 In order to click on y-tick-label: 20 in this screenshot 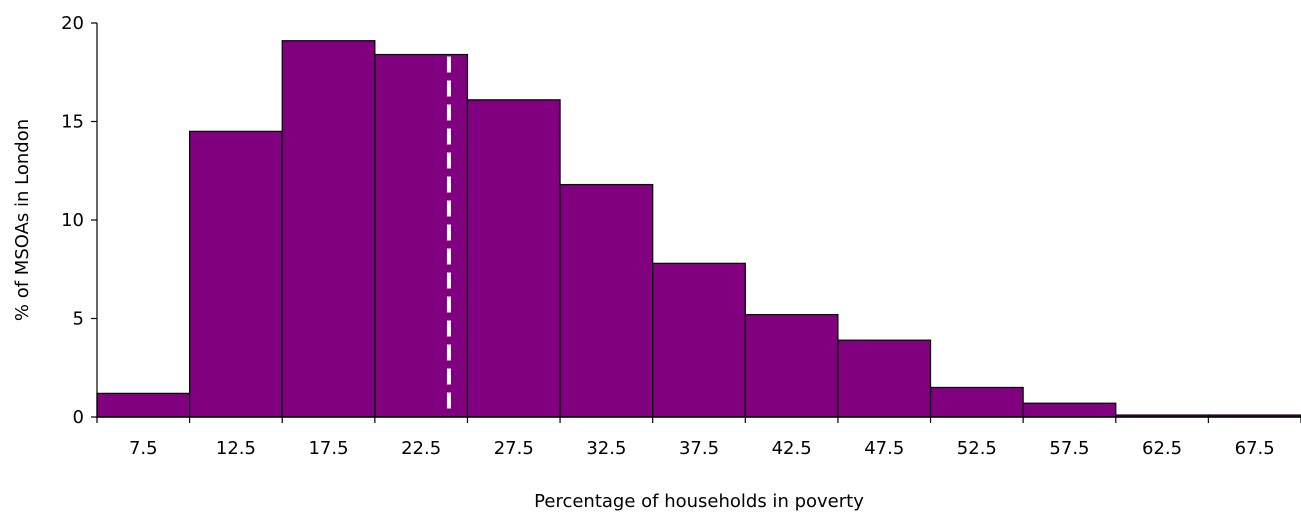, I will do `click(72, 23)`.